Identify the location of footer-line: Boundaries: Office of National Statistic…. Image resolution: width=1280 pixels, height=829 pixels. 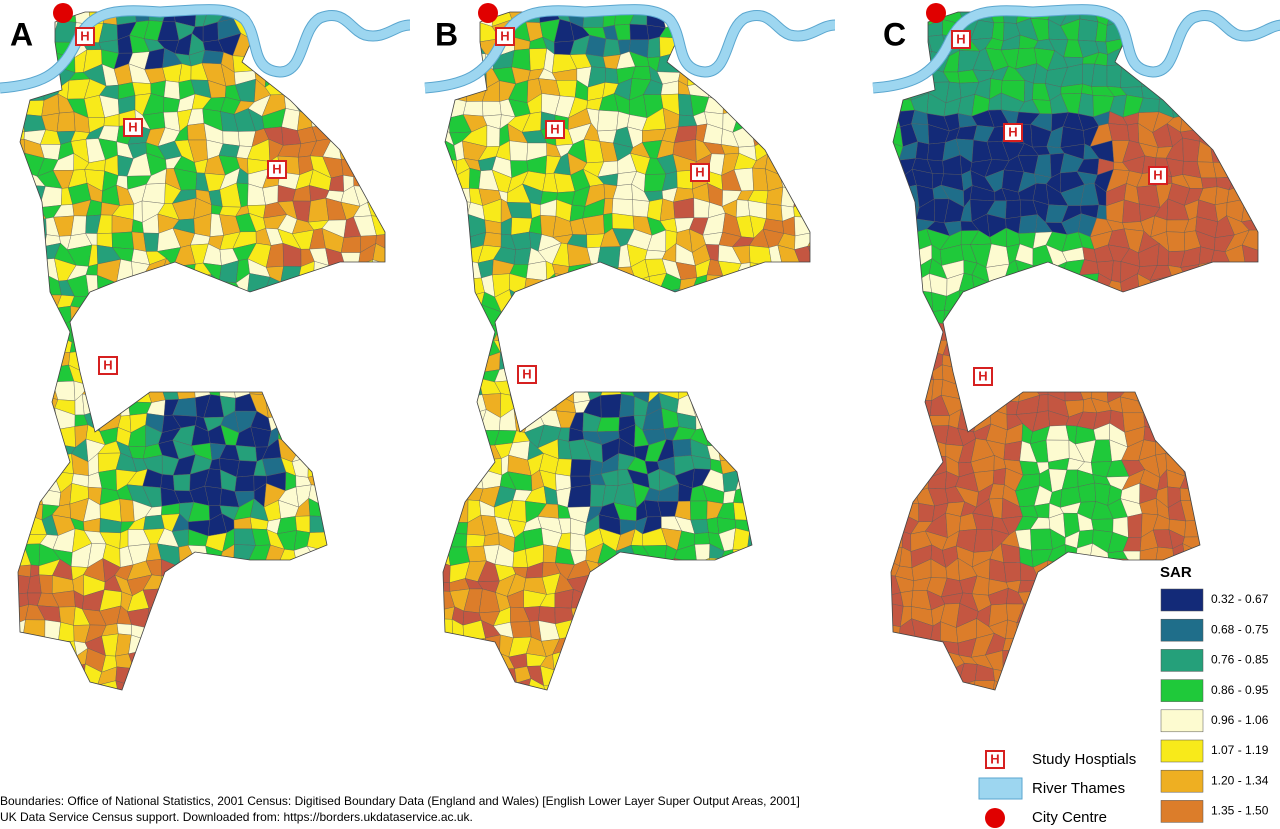
(400, 801).